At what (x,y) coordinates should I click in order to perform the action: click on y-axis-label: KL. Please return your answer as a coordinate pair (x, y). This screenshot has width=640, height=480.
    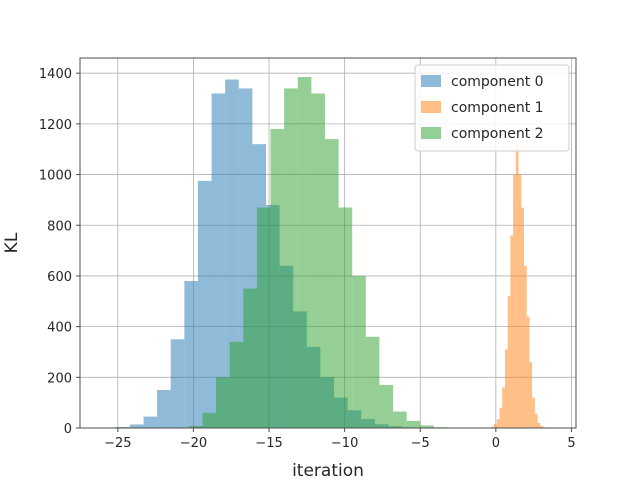
    Looking at the image, I should click on (12, 242).